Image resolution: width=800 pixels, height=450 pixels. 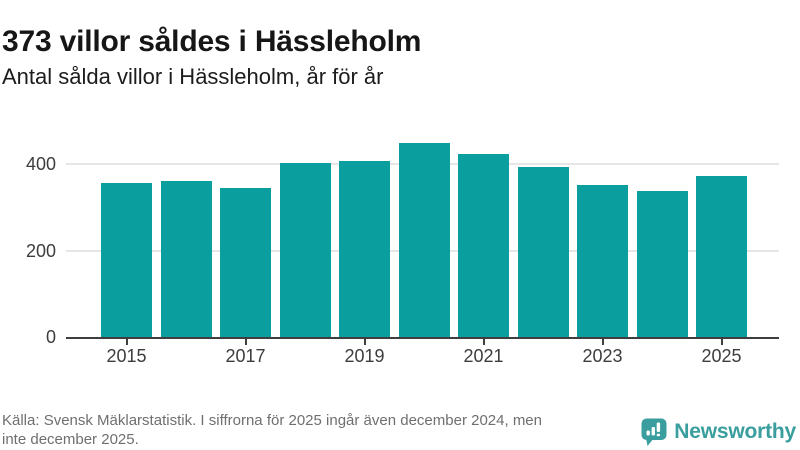 What do you see at coordinates (126, 356) in the screenshot?
I see `x-axis-label-2015: 2015` at bounding box center [126, 356].